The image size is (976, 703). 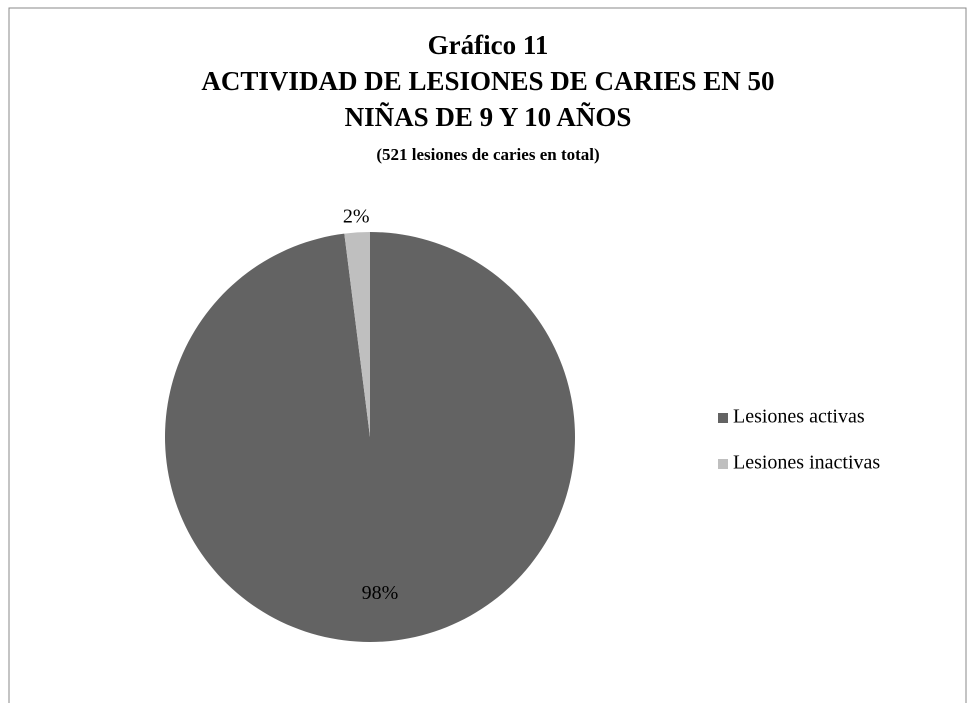 What do you see at coordinates (380, 593) in the screenshot?
I see `data-label: 98%` at bounding box center [380, 593].